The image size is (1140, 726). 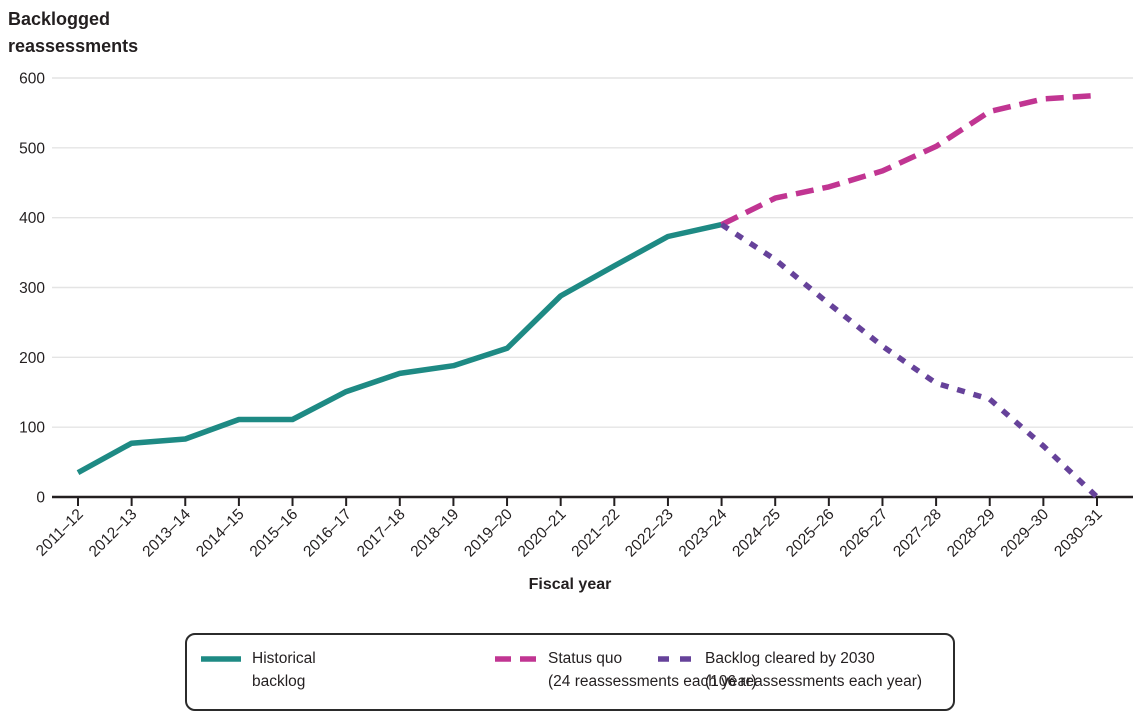 What do you see at coordinates (790, 658) in the screenshot?
I see `legend-label-line1: Backlog cleared by 2030` at bounding box center [790, 658].